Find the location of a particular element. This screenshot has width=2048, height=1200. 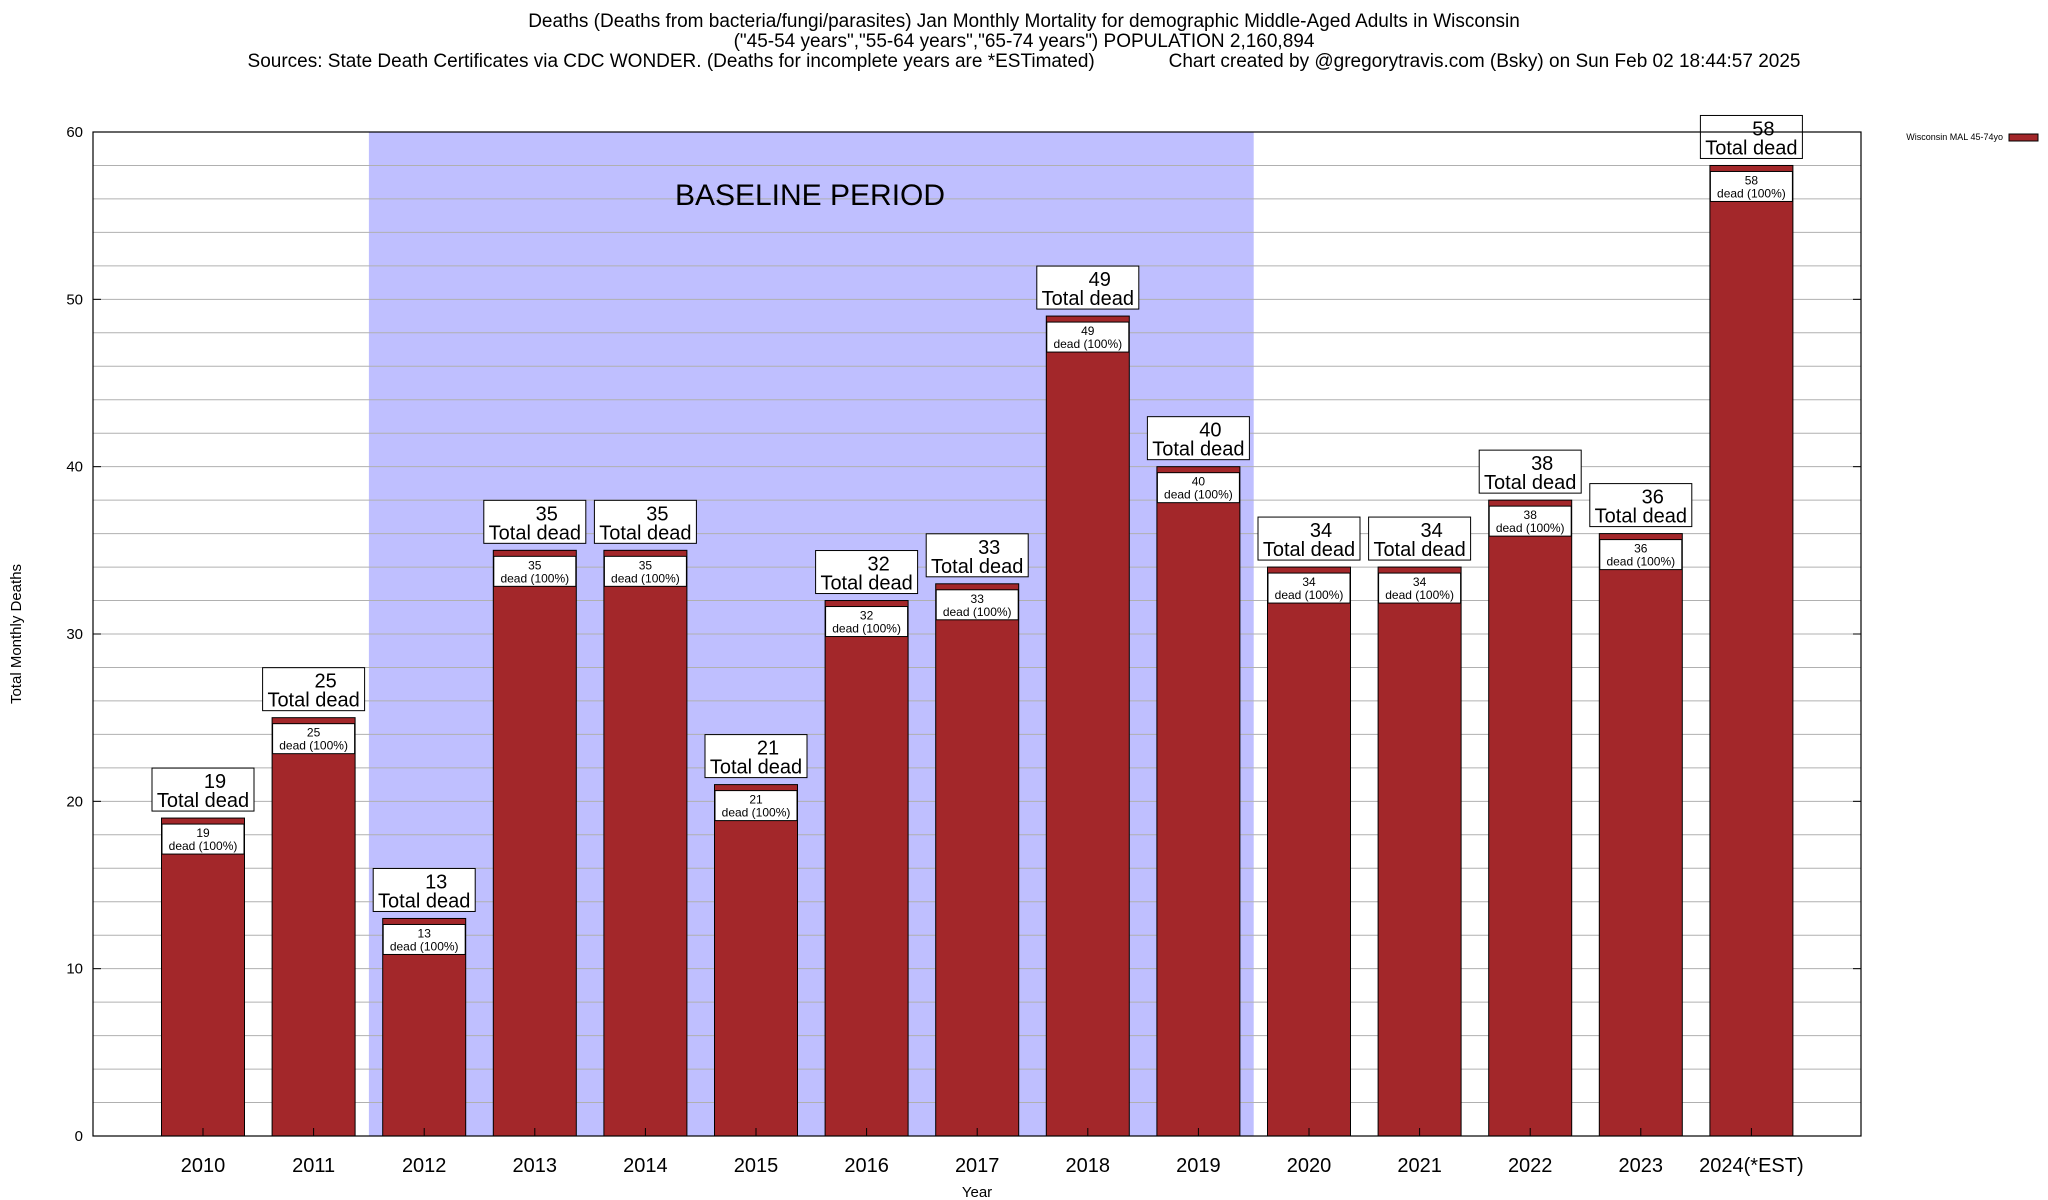

inner-label-value: 19 is located at coordinates (203, 833).